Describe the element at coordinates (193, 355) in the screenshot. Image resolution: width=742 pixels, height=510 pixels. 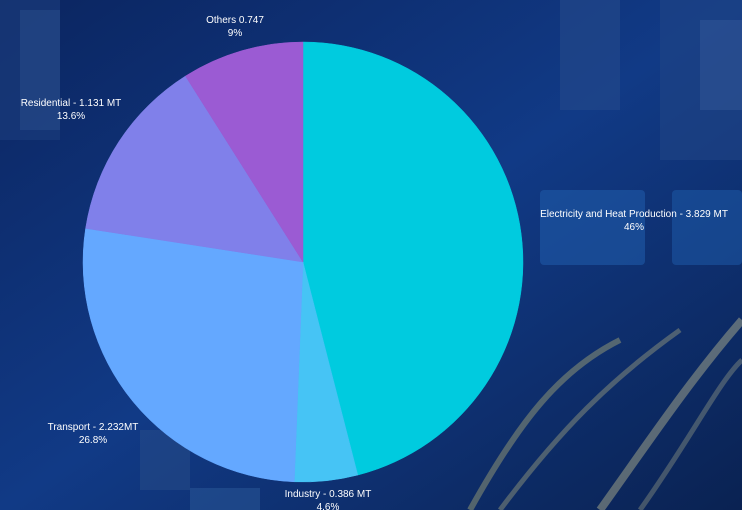
I see `pie-slice-transport` at that location.